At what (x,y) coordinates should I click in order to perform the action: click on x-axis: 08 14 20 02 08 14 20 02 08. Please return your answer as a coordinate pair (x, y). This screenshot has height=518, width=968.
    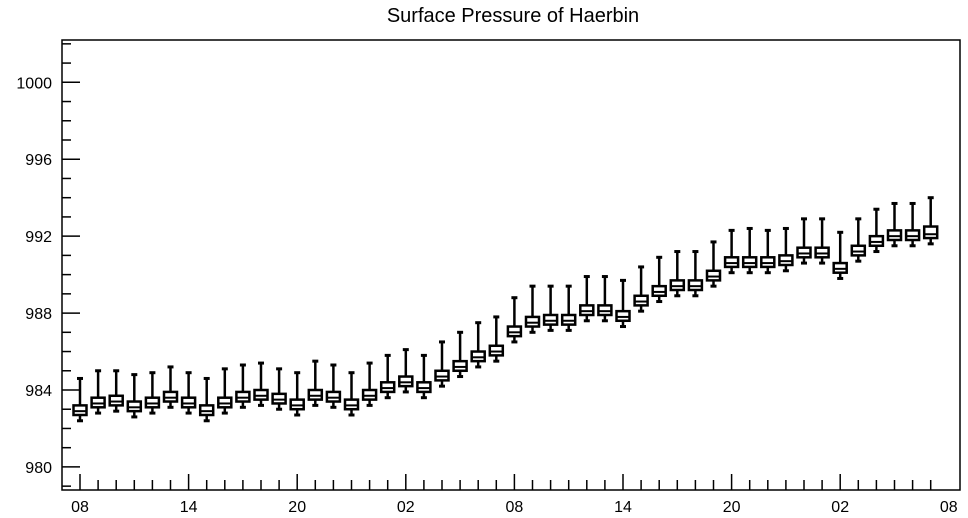
    Looking at the image, I should click on (514, 495).